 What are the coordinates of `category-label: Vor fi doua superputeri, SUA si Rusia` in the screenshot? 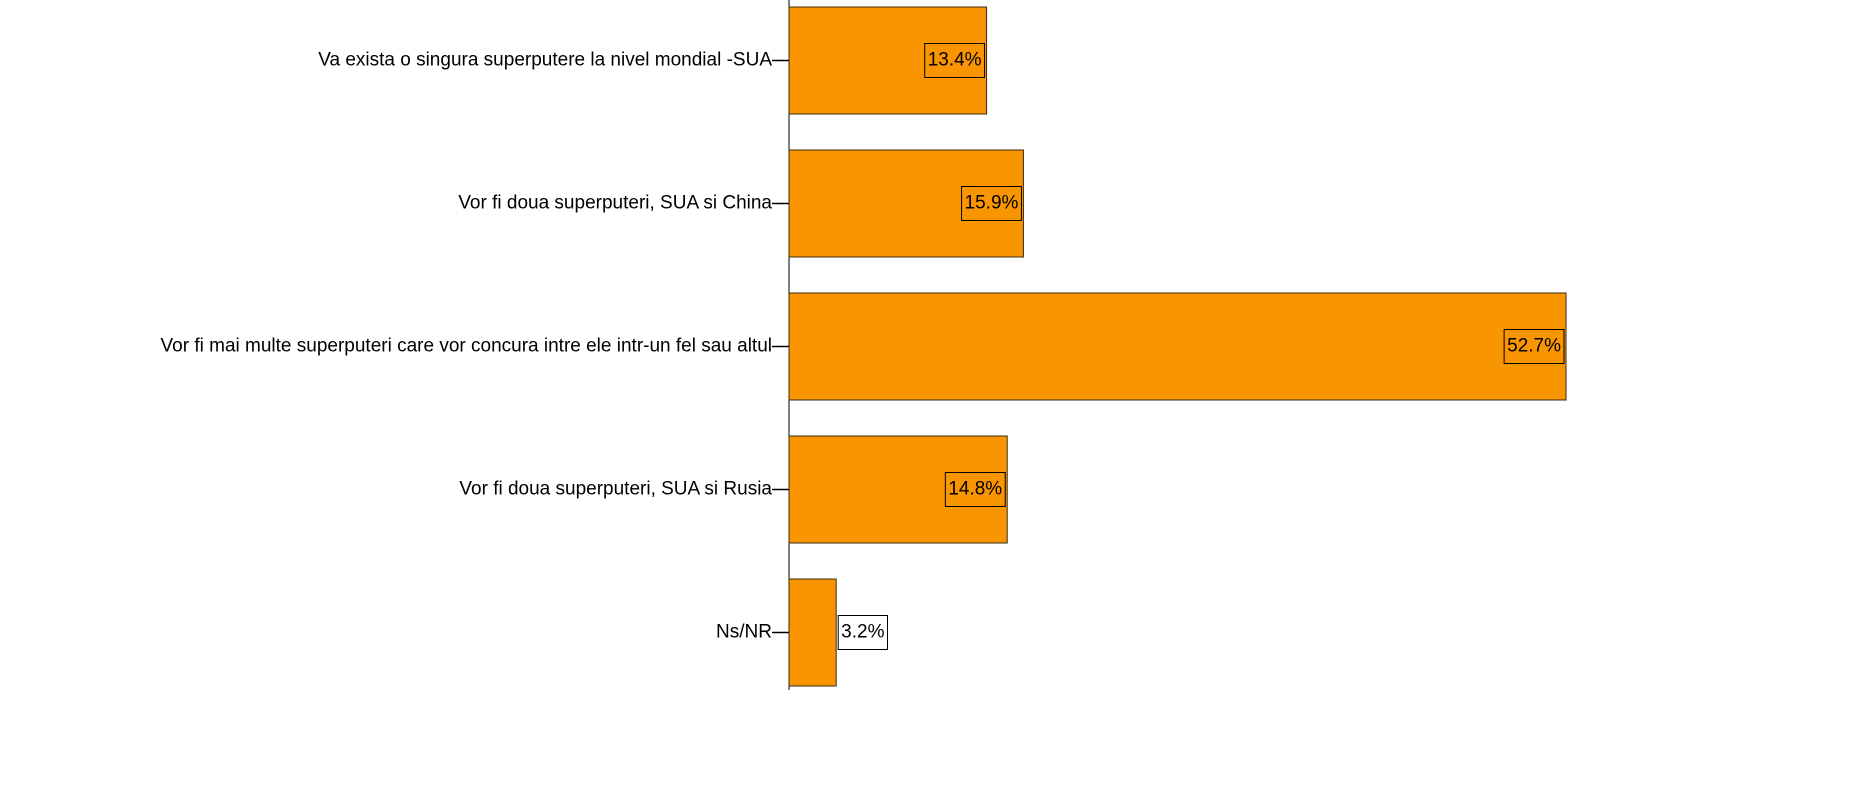 It's located at (615, 489).